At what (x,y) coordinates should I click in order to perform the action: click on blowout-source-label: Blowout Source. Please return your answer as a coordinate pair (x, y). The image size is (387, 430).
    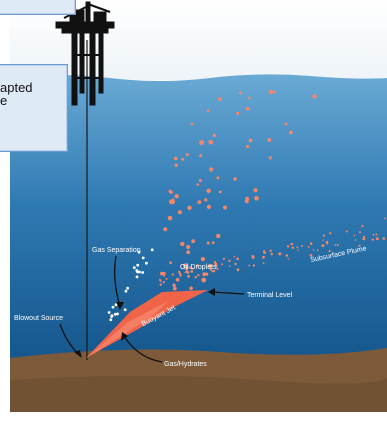
    Looking at the image, I should click on (38, 318).